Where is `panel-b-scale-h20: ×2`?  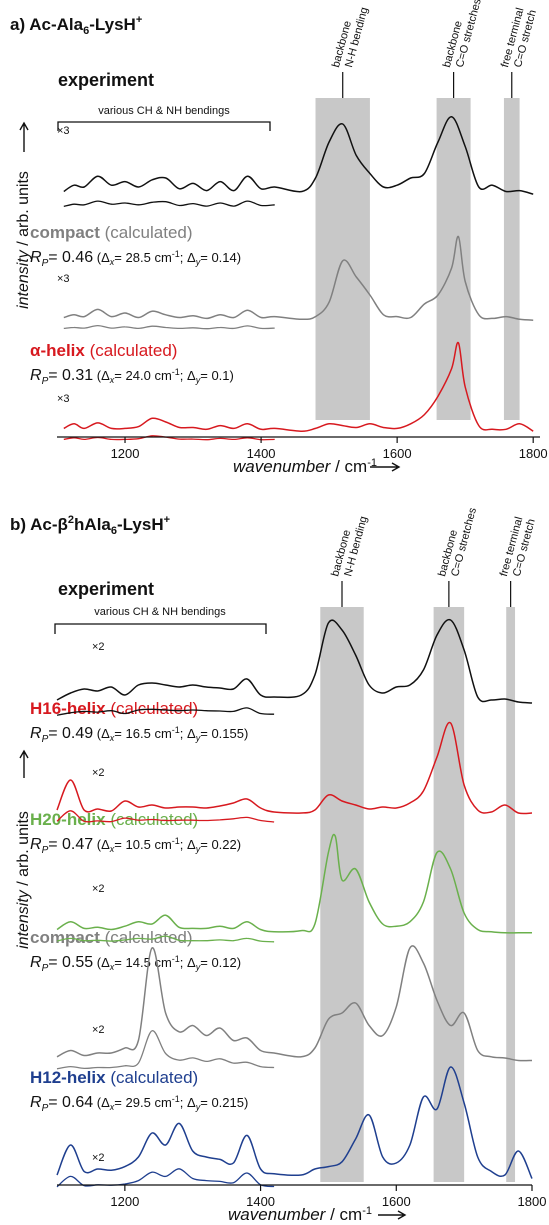 panel-b-scale-h20: ×2 is located at coordinates (98, 889).